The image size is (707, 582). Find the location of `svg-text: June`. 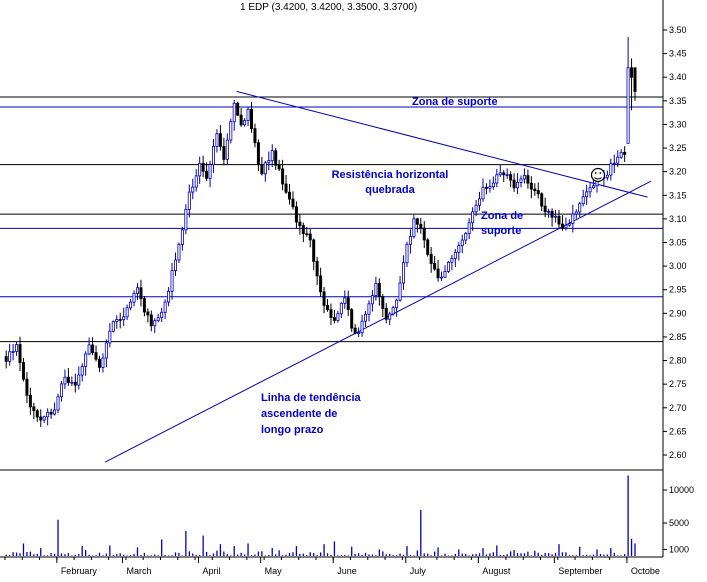

svg-text: June is located at coordinates (347, 571).